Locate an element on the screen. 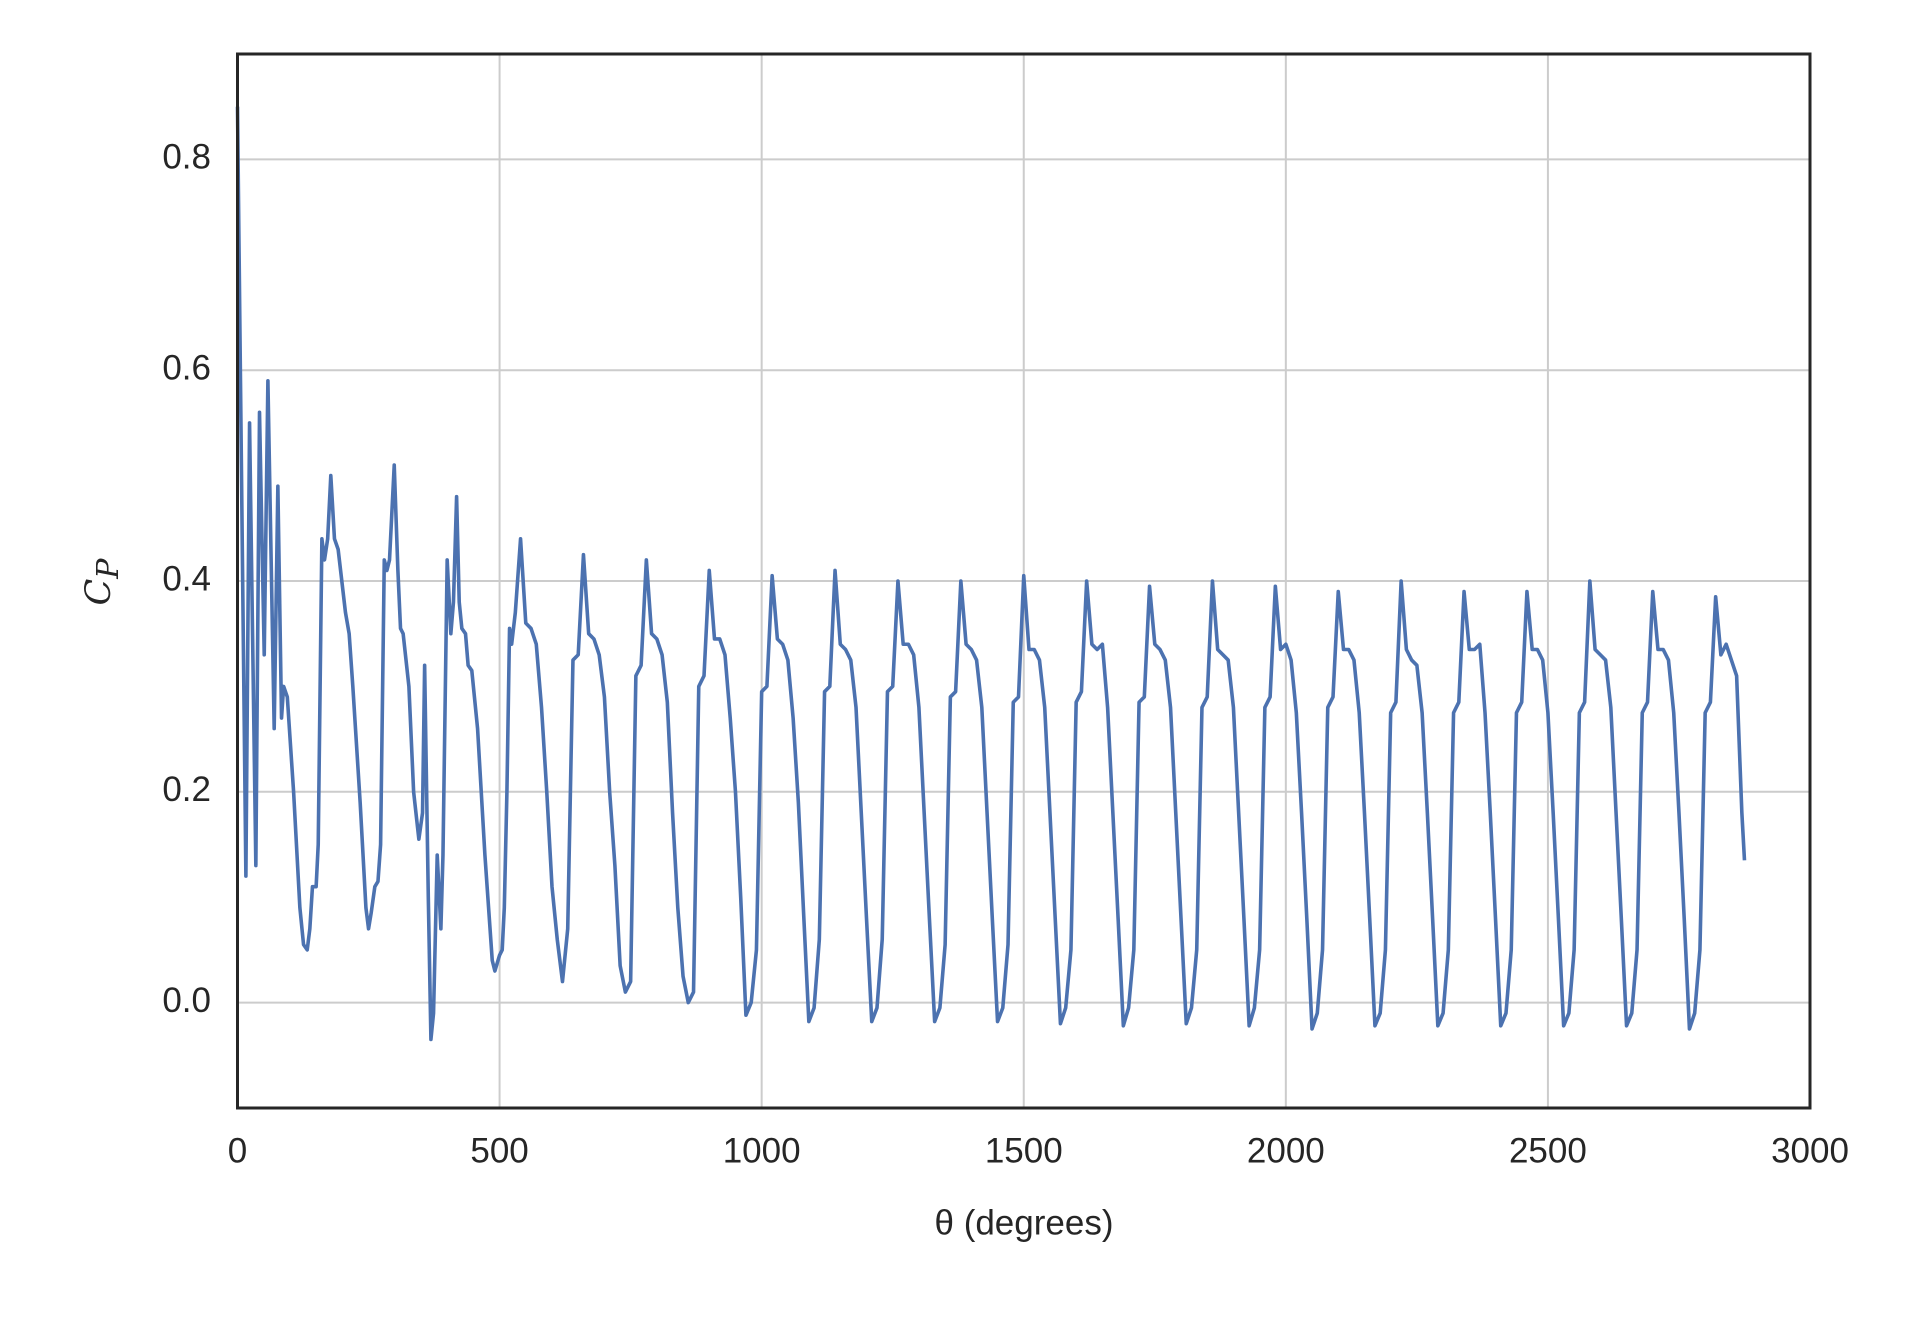 The image size is (1920, 1320). x-tick-label: 2500 is located at coordinates (1548, 1150).